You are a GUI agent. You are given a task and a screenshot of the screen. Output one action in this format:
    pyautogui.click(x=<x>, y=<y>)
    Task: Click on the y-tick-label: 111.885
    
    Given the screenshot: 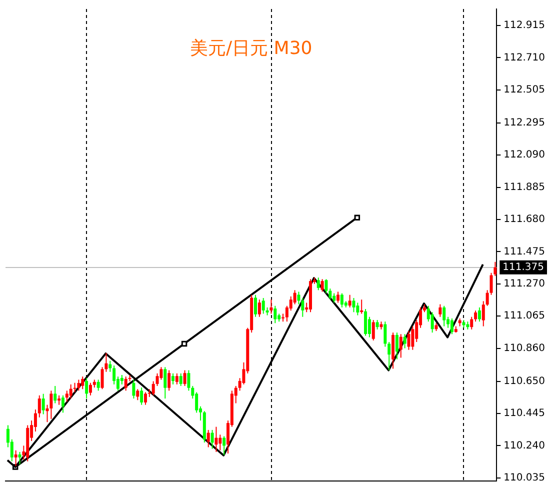 What is the action you would take?
    pyautogui.click(x=525, y=187)
    